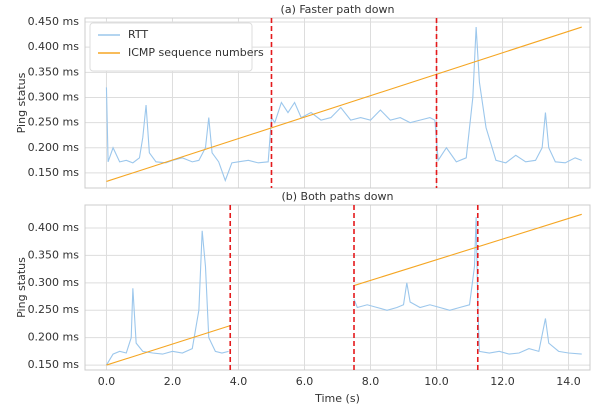 Image resolution: width=602 pixels, height=408 pixels. What do you see at coordinates (502, 381) in the screenshot?
I see `x-tick-label: 12.0` at bounding box center [502, 381].